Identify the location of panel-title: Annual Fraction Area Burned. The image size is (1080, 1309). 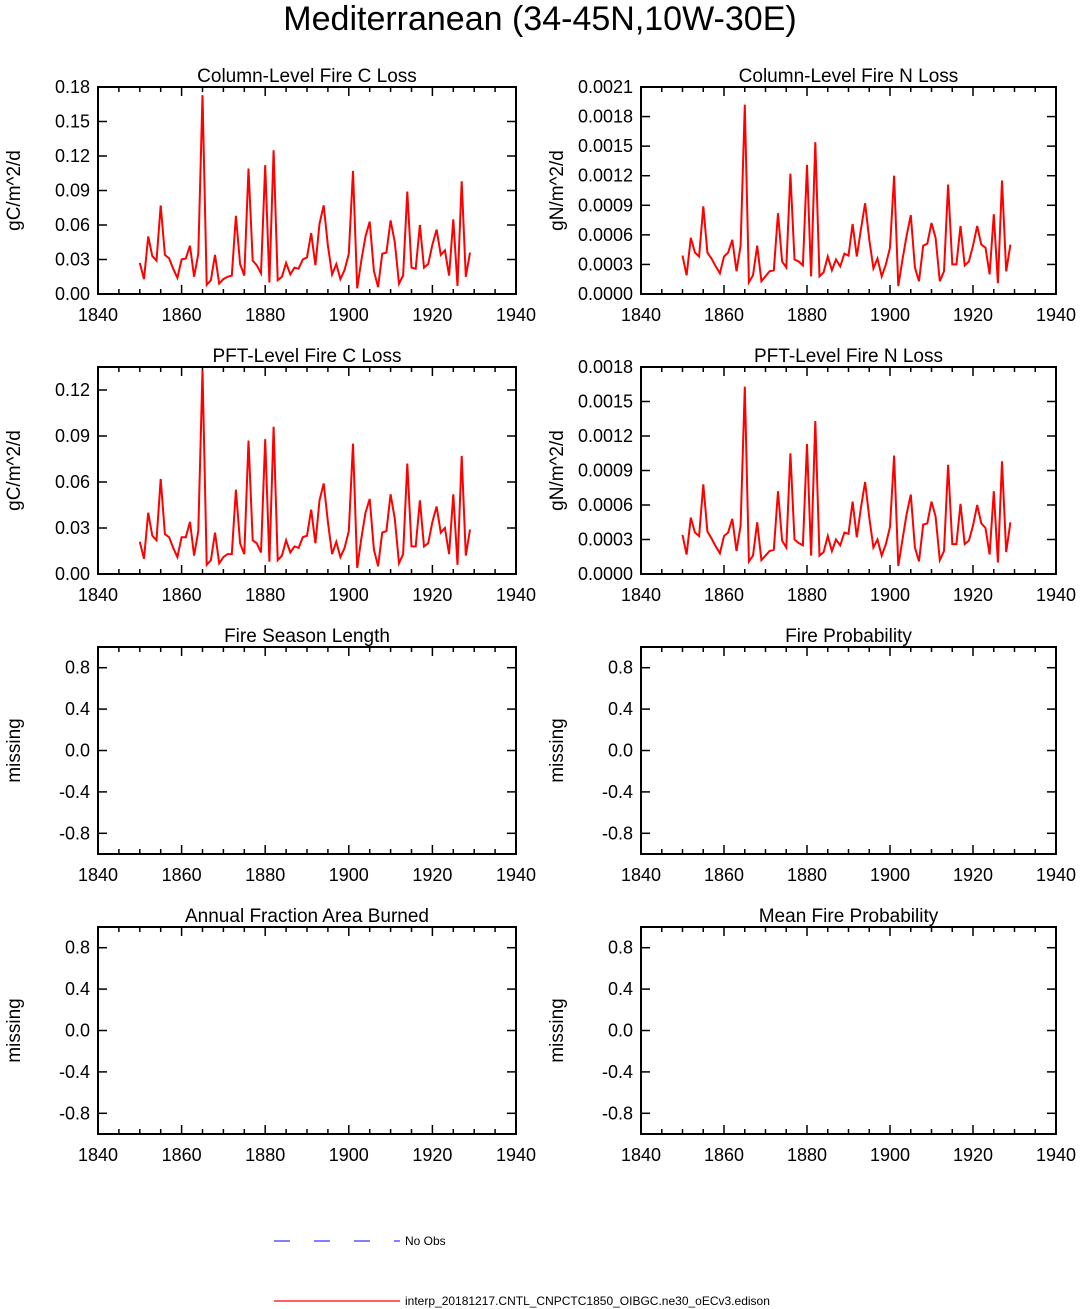
(307, 916).